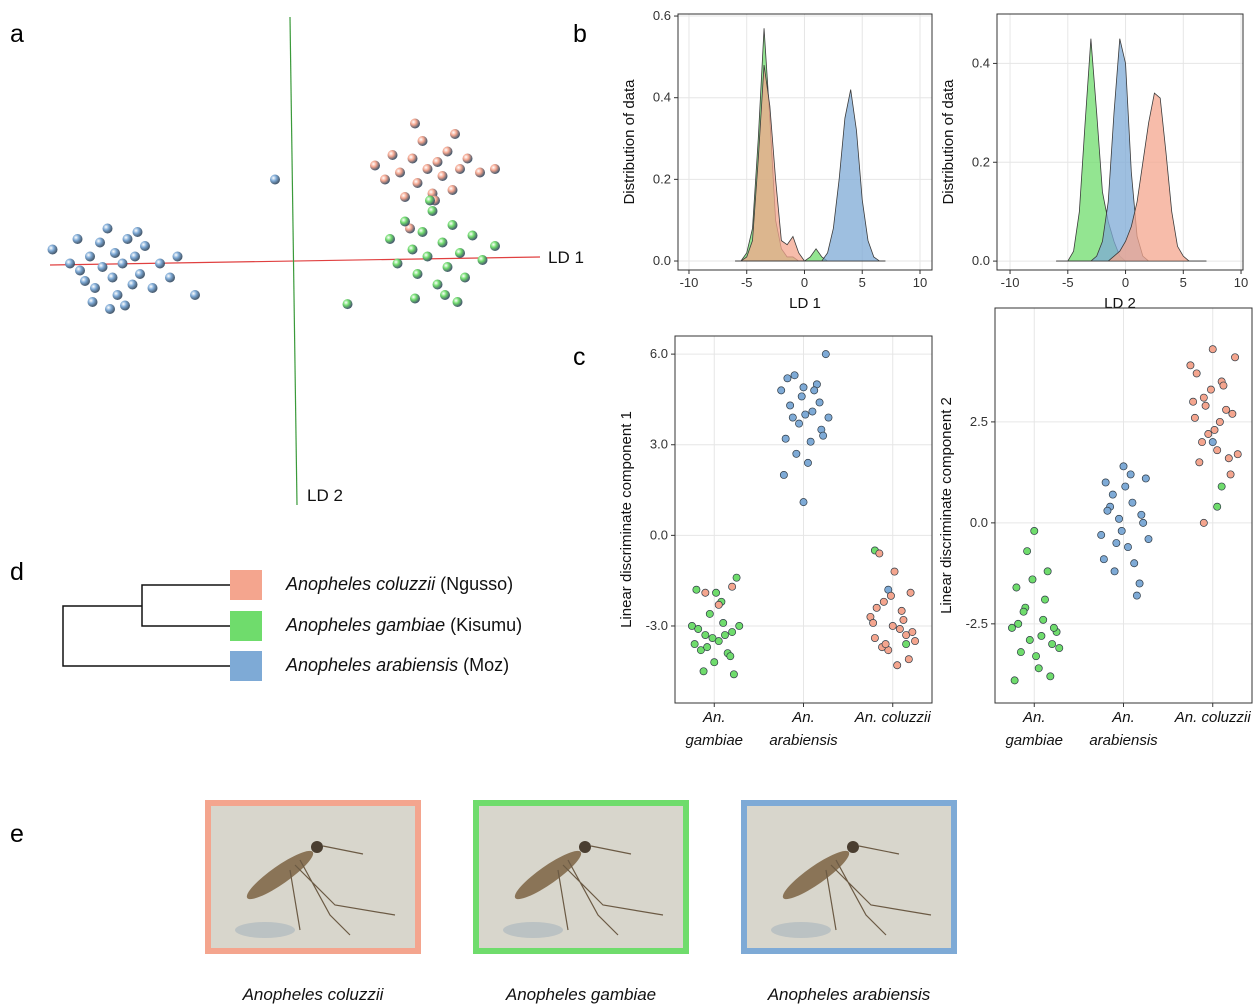 Image resolution: width=1255 pixels, height=1006 pixels. I want to click on strain-name: (Kisumu), so click(486, 625).